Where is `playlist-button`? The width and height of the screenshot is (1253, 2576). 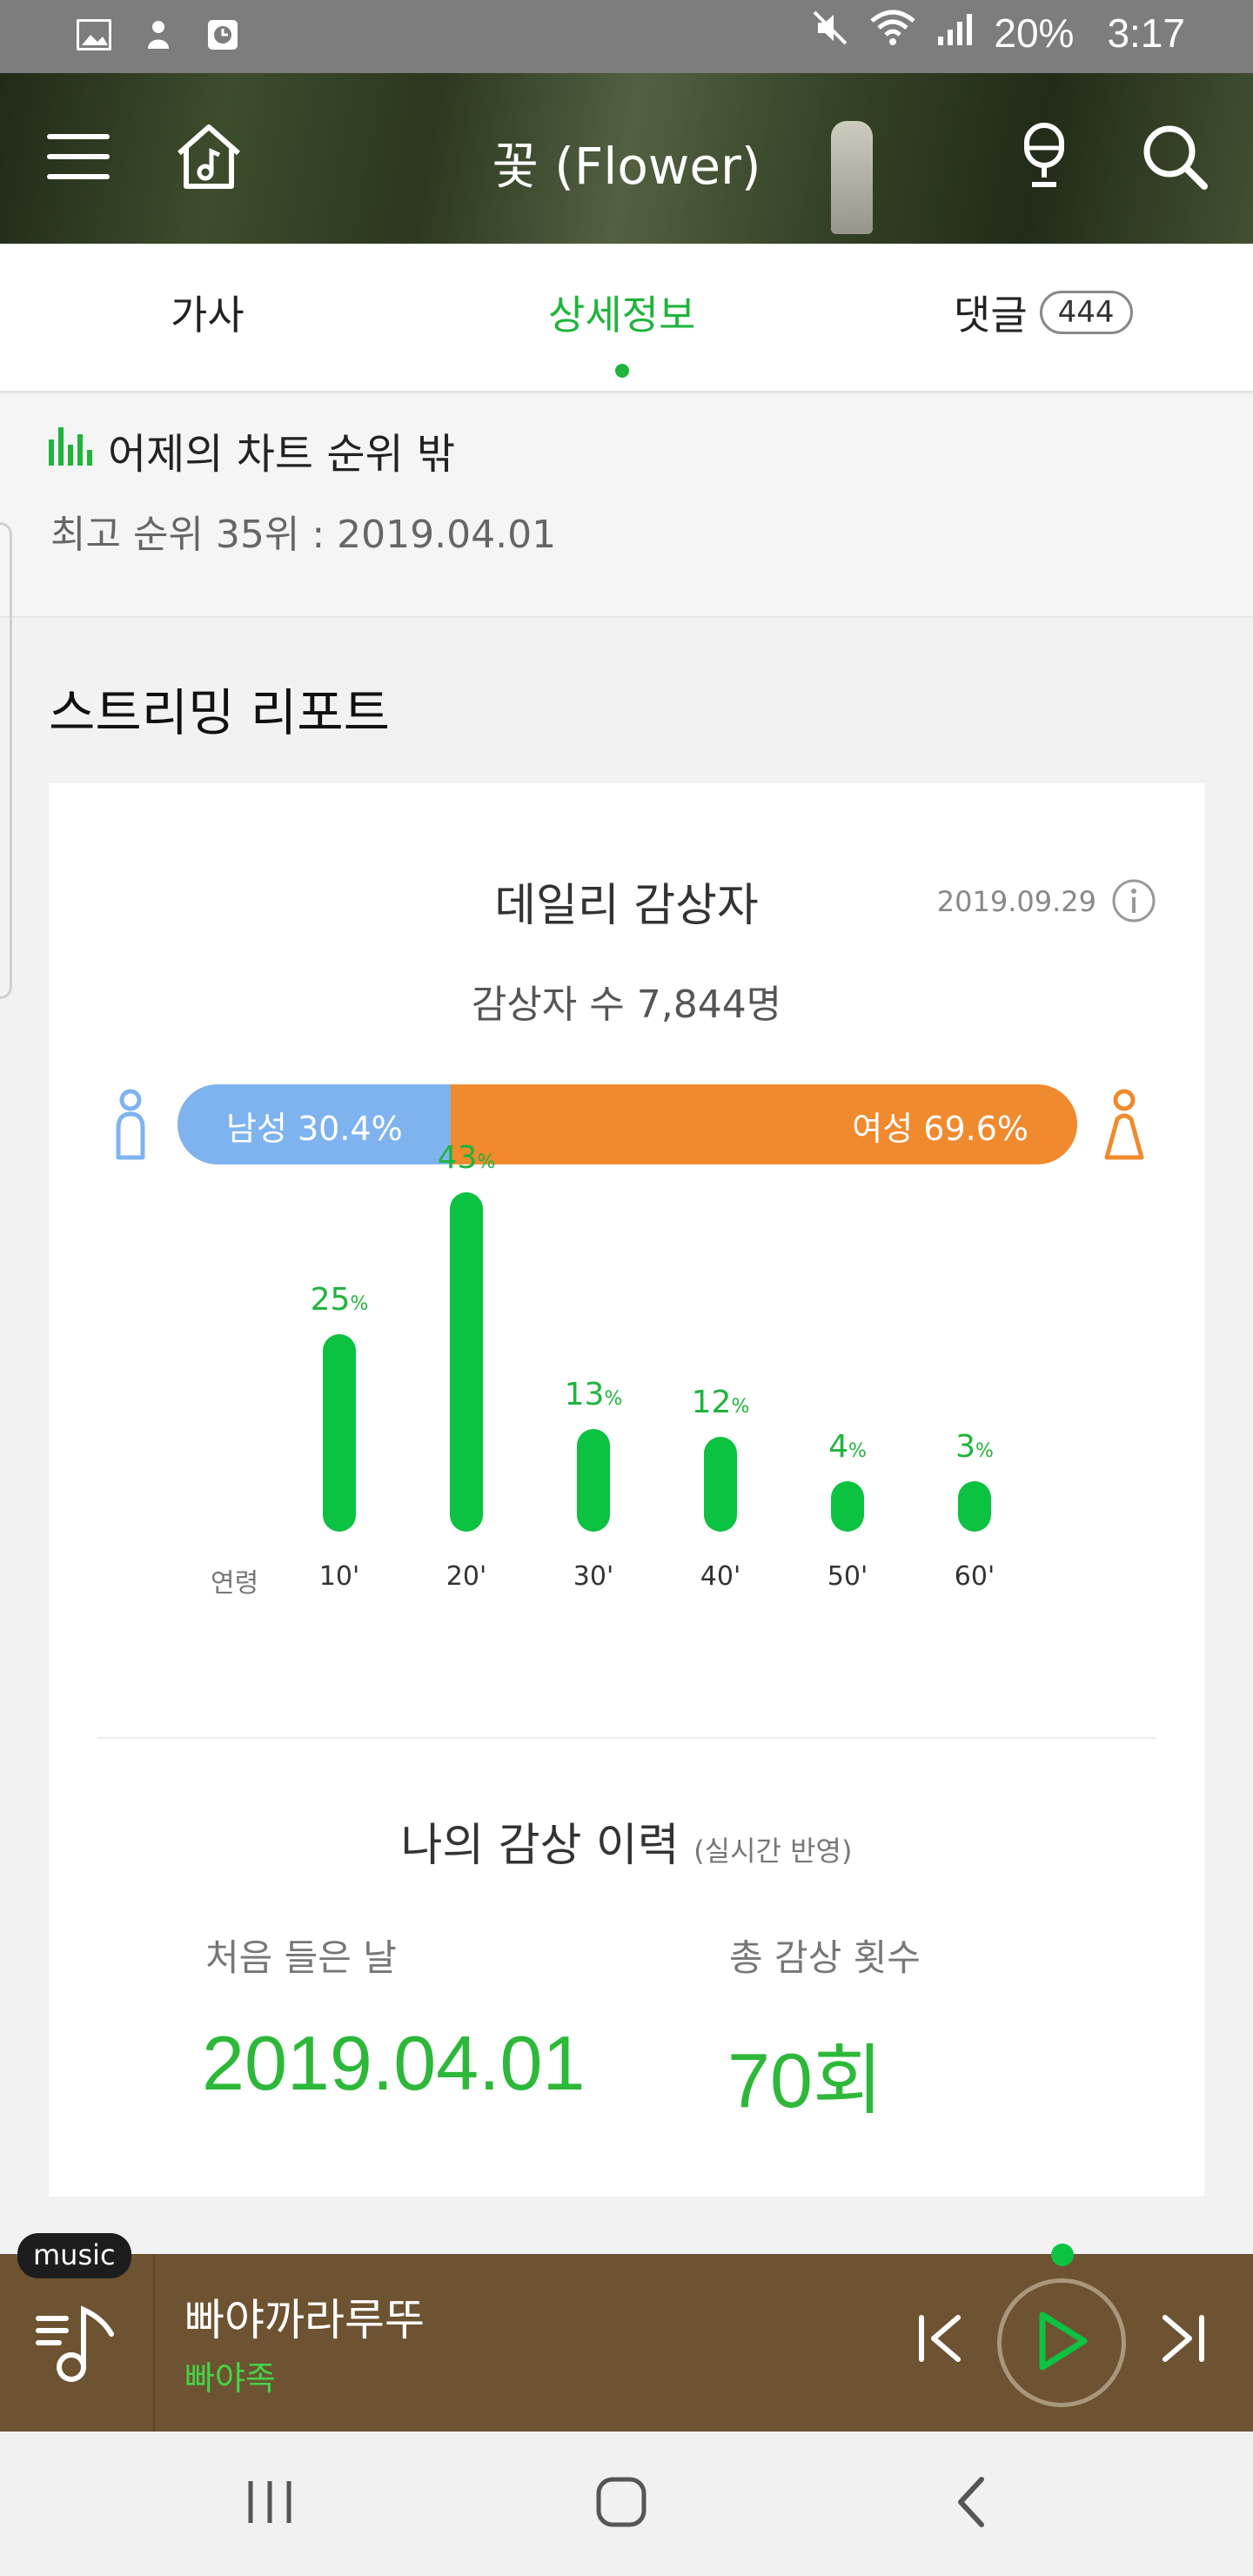
playlist-button is located at coordinates (77, 2344).